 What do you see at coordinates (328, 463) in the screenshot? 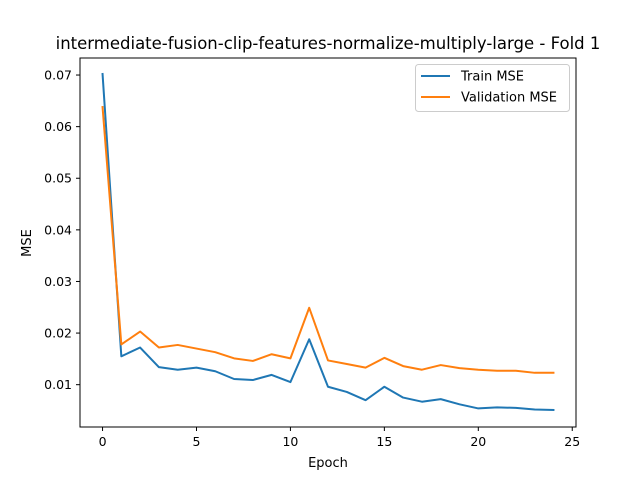
I see `x-axis-label: Epoch` at bounding box center [328, 463].